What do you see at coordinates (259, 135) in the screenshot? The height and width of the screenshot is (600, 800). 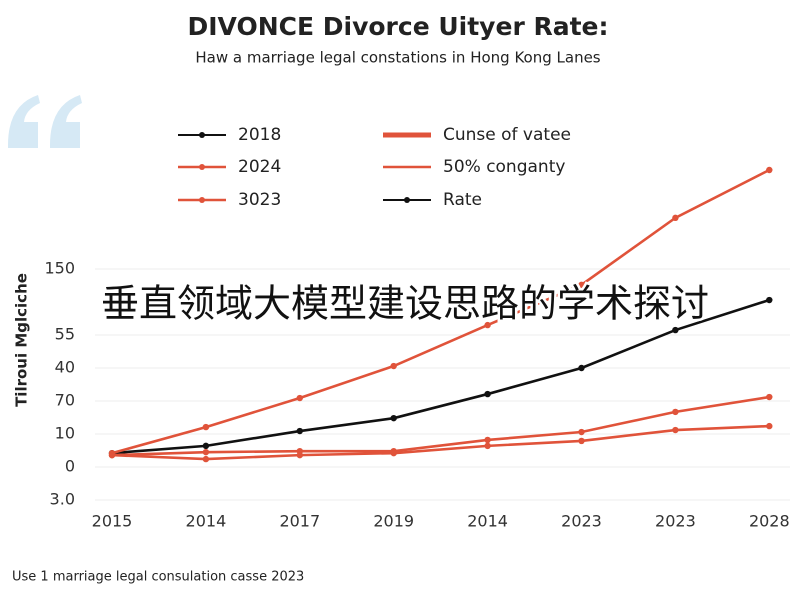 I see `legend-label: 2018` at bounding box center [259, 135].